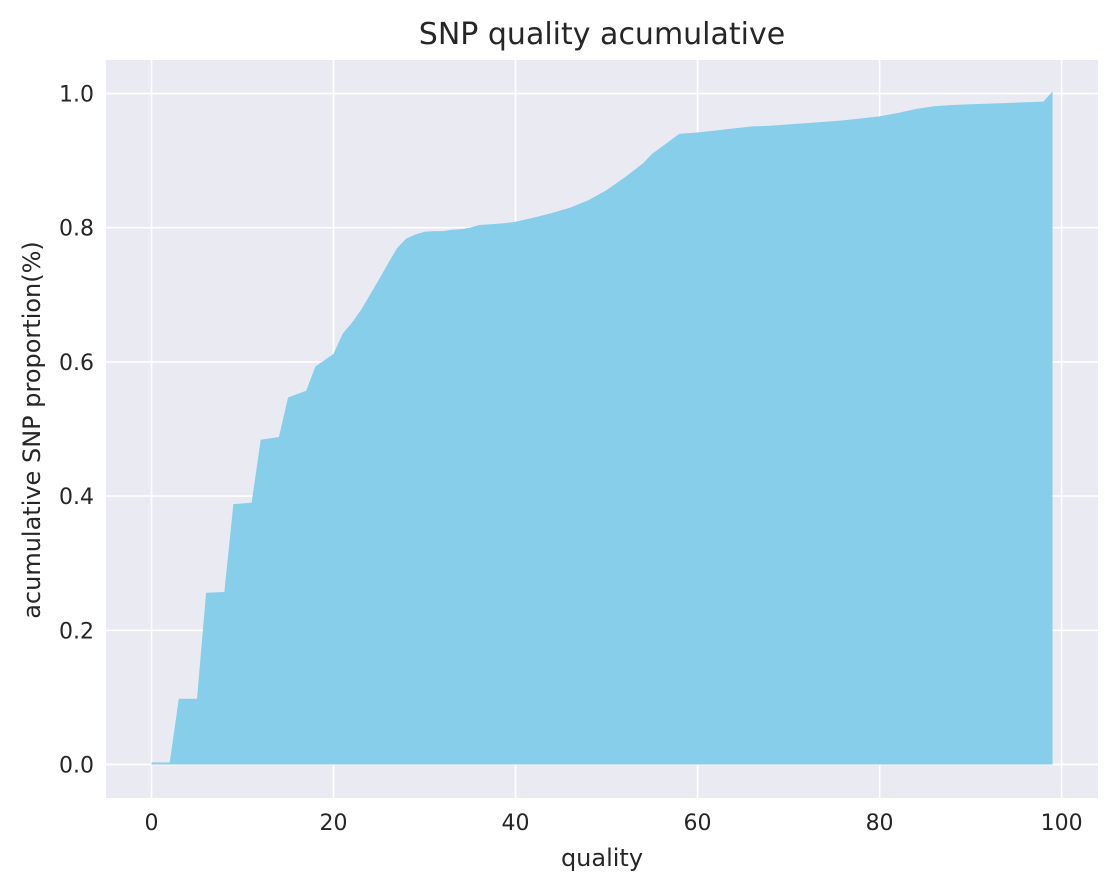 The height and width of the screenshot is (892, 1117). I want to click on y-tick-label: 0.6, so click(76, 363).